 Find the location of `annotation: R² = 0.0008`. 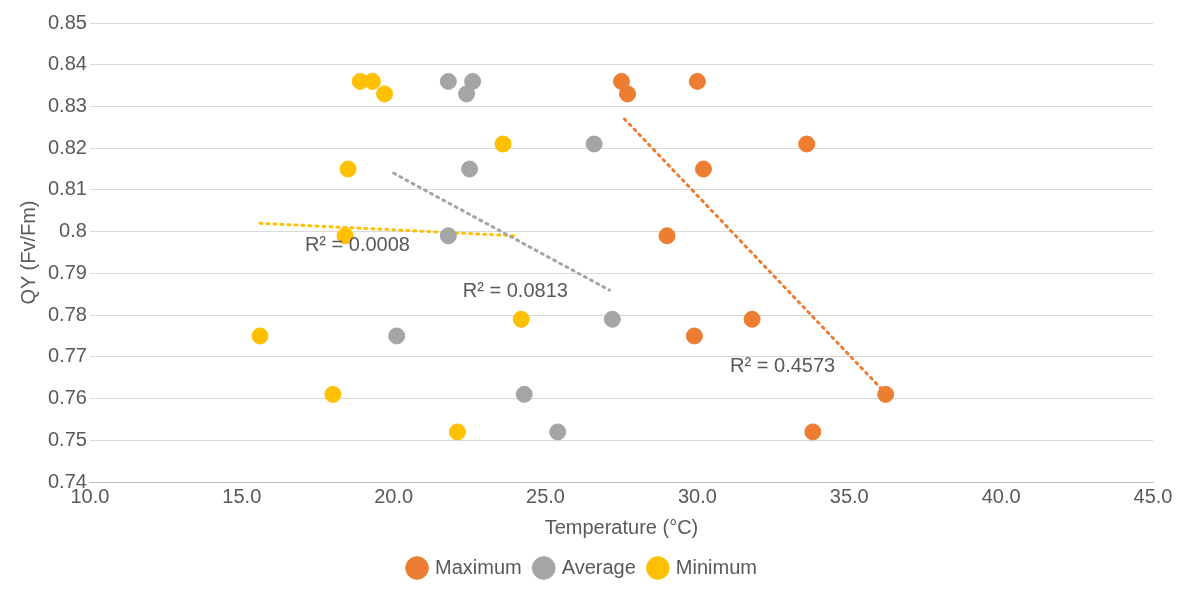

annotation: R² = 0.0008 is located at coordinates (357, 243).